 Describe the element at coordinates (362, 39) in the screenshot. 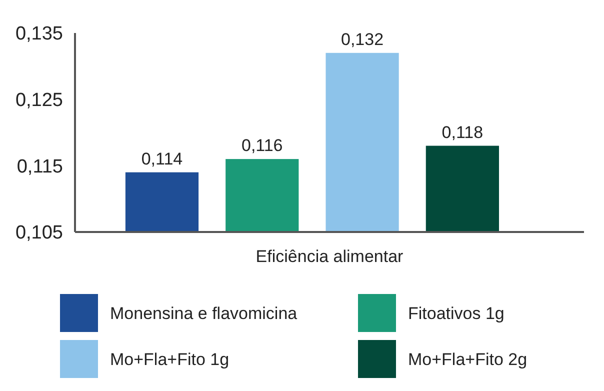

I see `data-label: 0,132` at that location.